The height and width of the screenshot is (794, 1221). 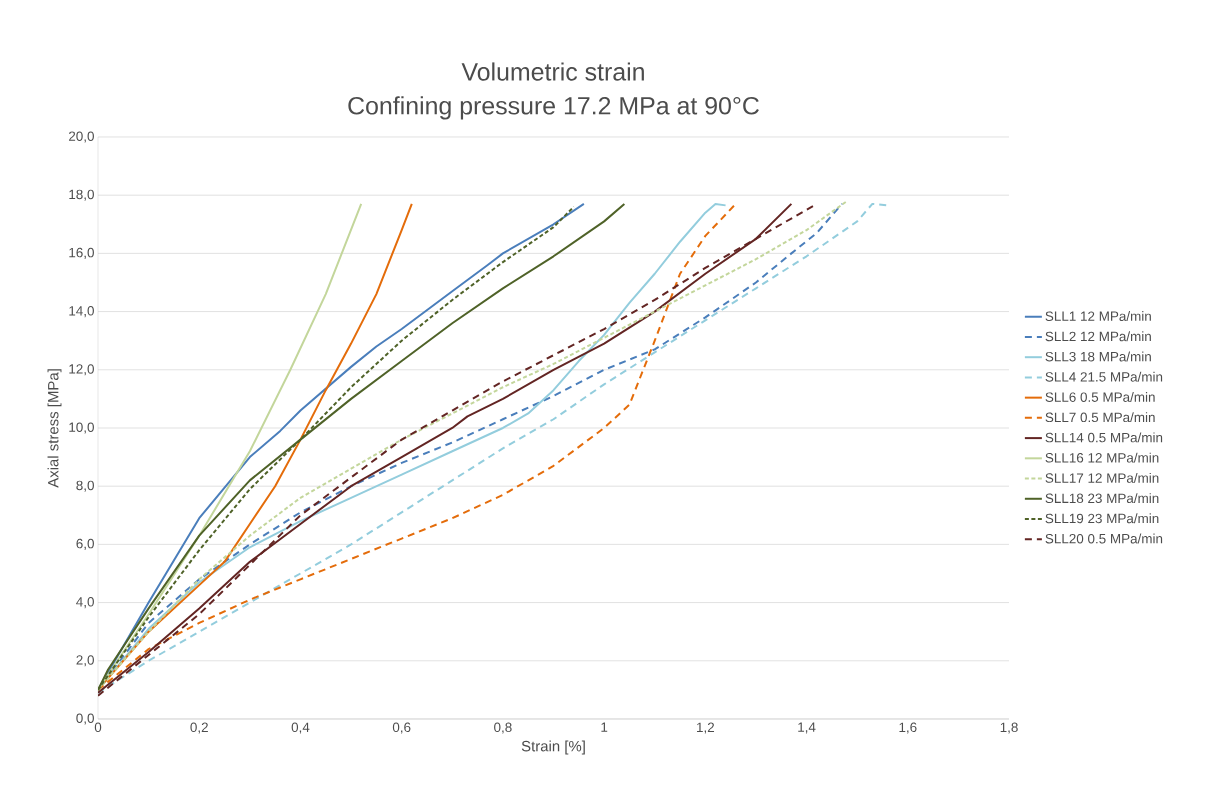 I want to click on legend-label: SLL2 12 MPa/min, so click(x=1098, y=336).